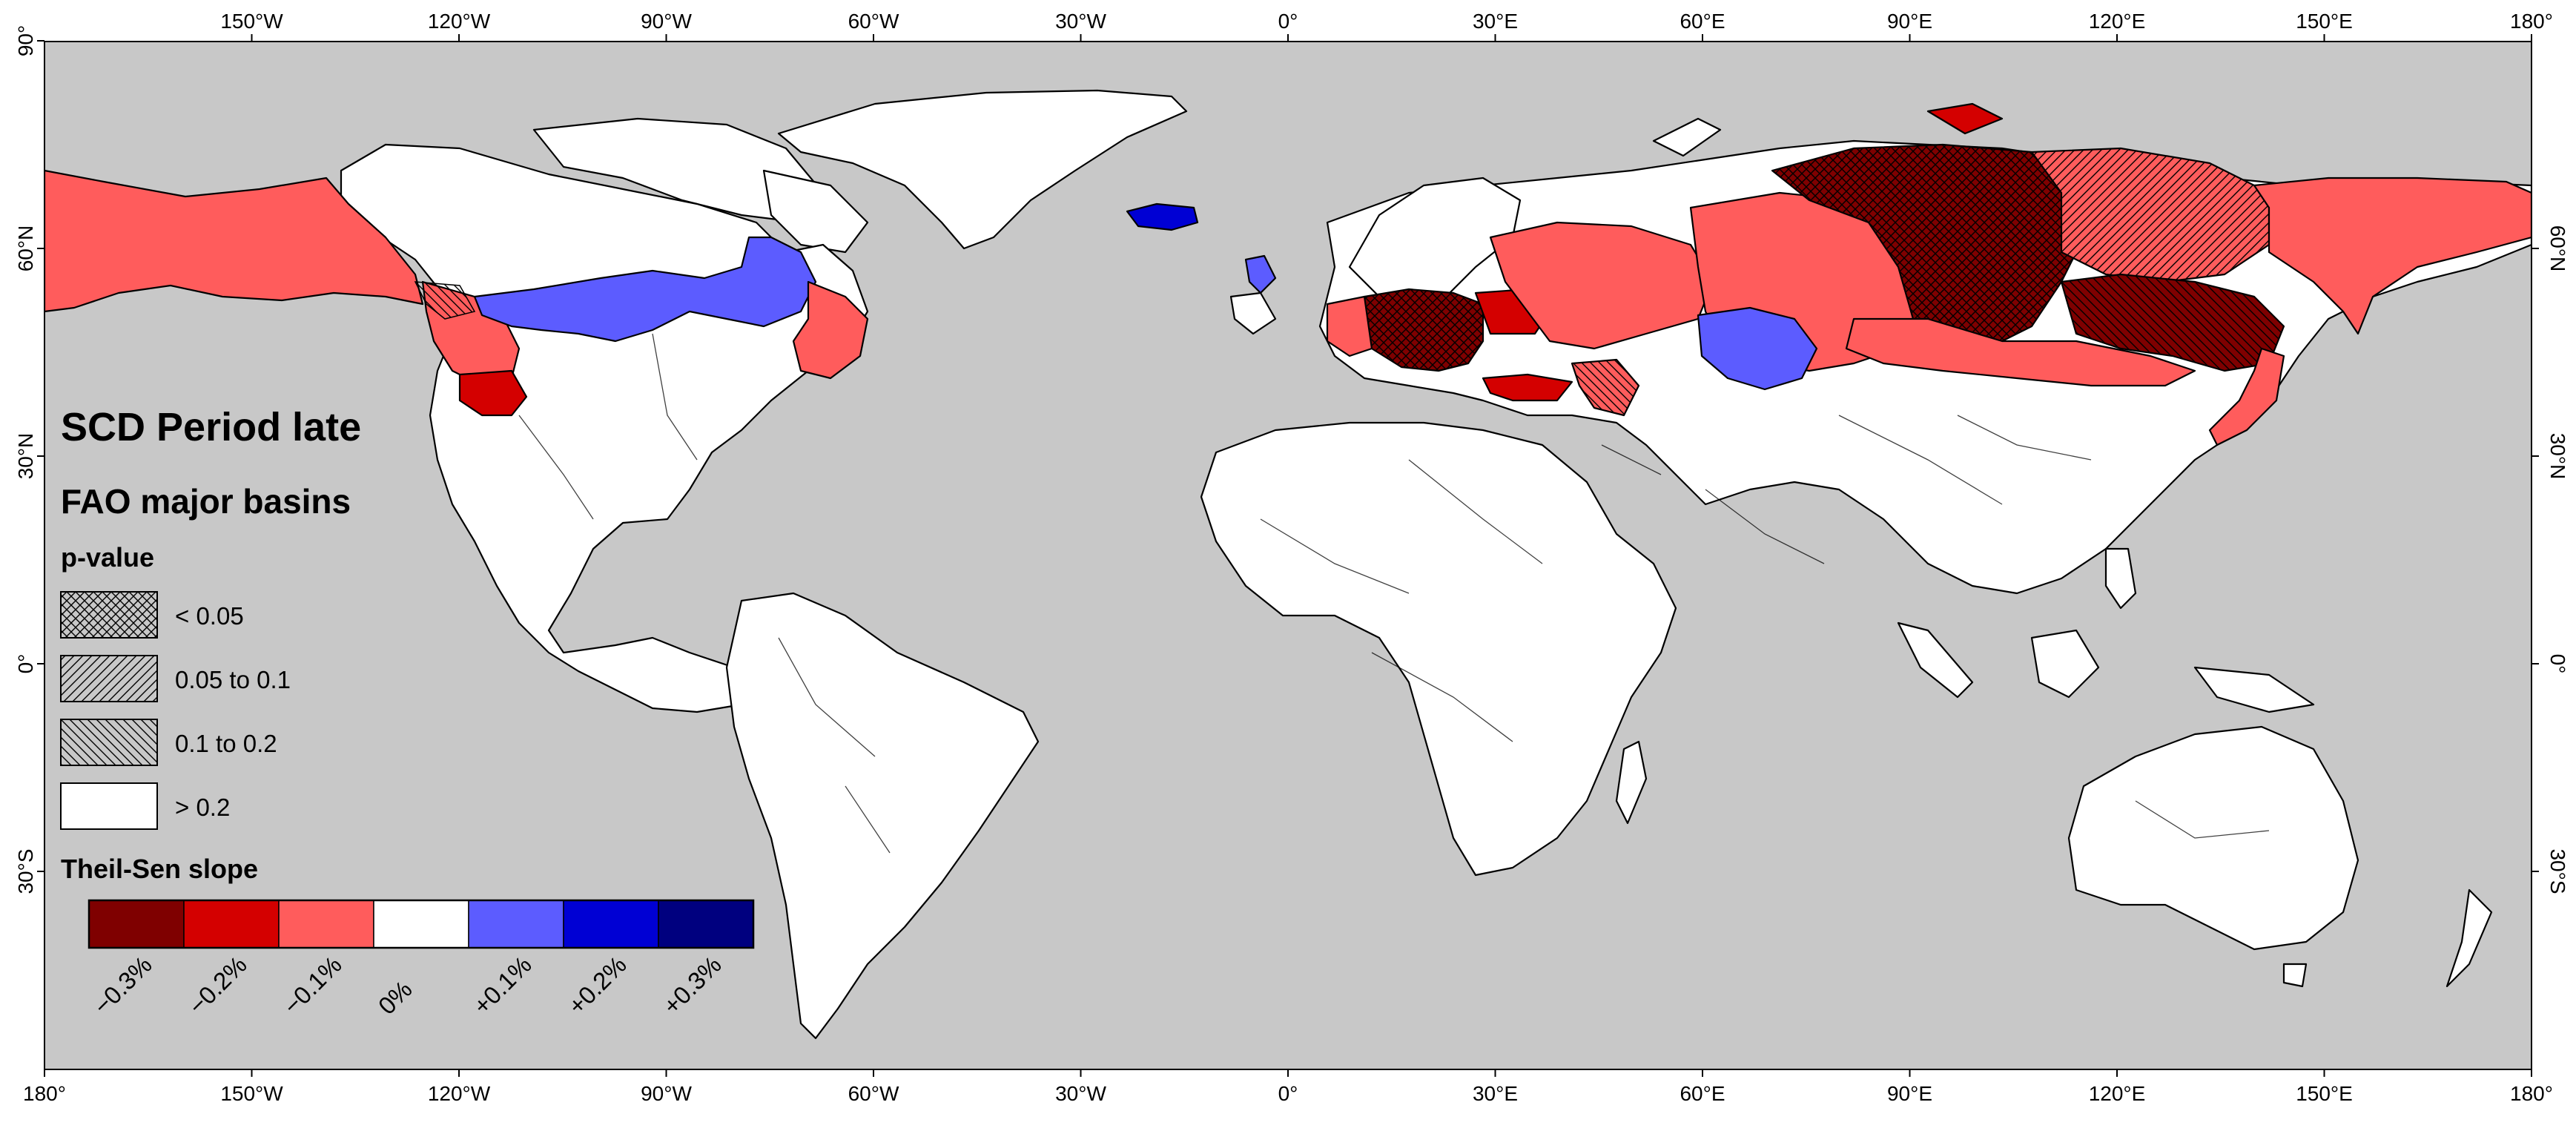 Image resolution: width=2576 pixels, height=1128 pixels. What do you see at coordinates (2557, 871) in the screenshot?
I see `right-lat-tick-label: 30°S` at bounding box center [2557, 871].